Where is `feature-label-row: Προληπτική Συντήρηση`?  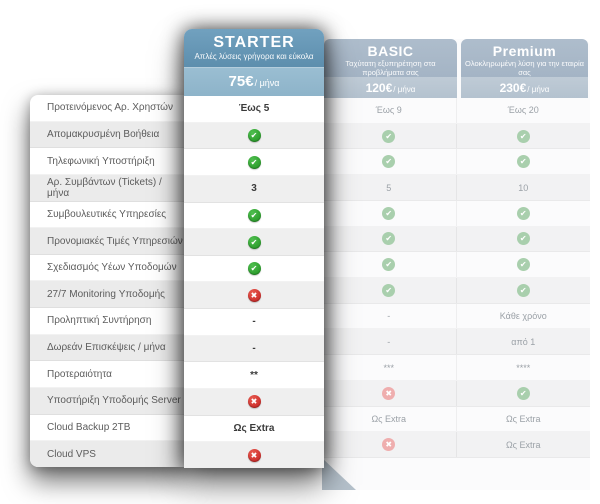 feature-label-row: Προληπτική Συντήρηση is located at coordinates (108, 321).